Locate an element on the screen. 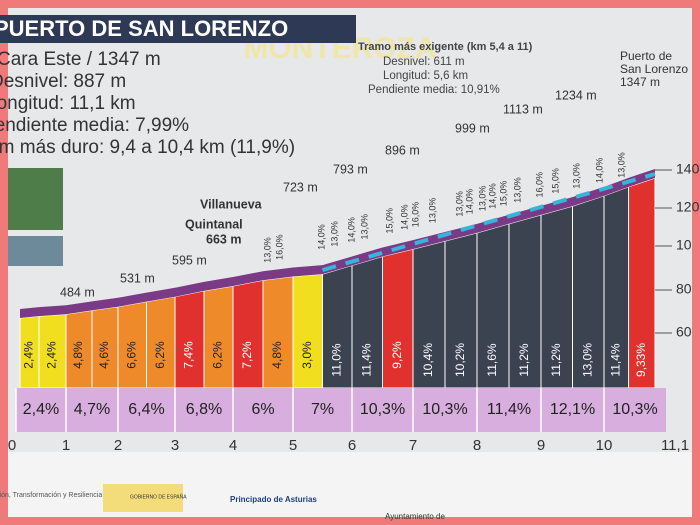 The width and height of the screenshot is (700, 525). title: PUERTO DE SAN LORENZO is located at coordinates (144, 28).